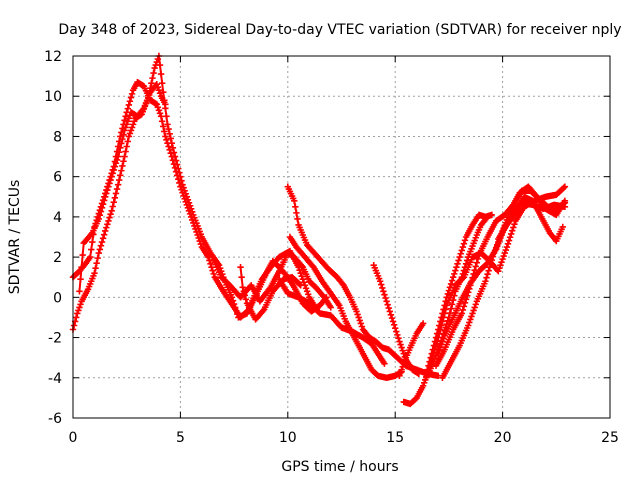 The width and height of the screenshot is (640, 480). I want to click on x-tick-label: 0, so click(73, 438).